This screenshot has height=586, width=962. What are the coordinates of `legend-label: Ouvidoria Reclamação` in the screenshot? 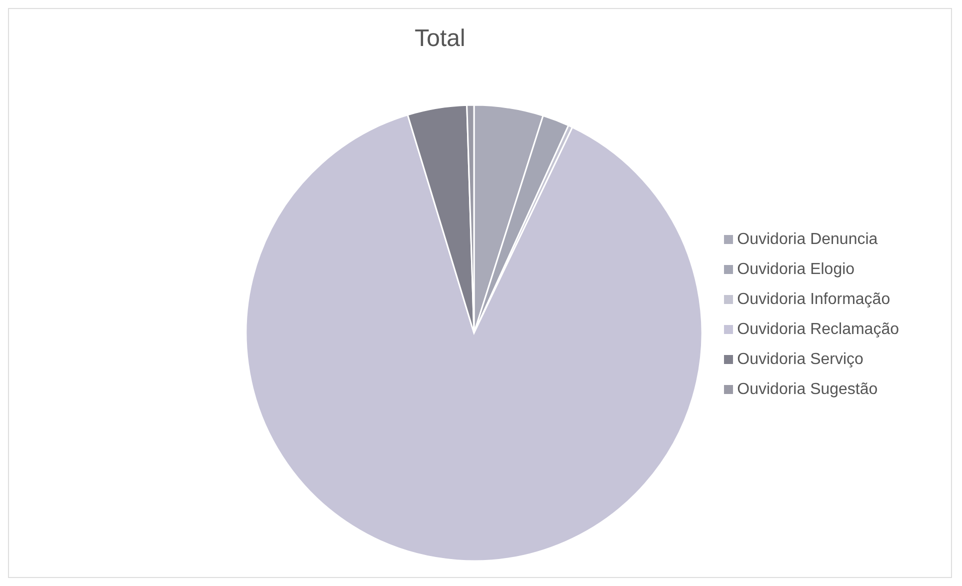 It's located at (818, 329).